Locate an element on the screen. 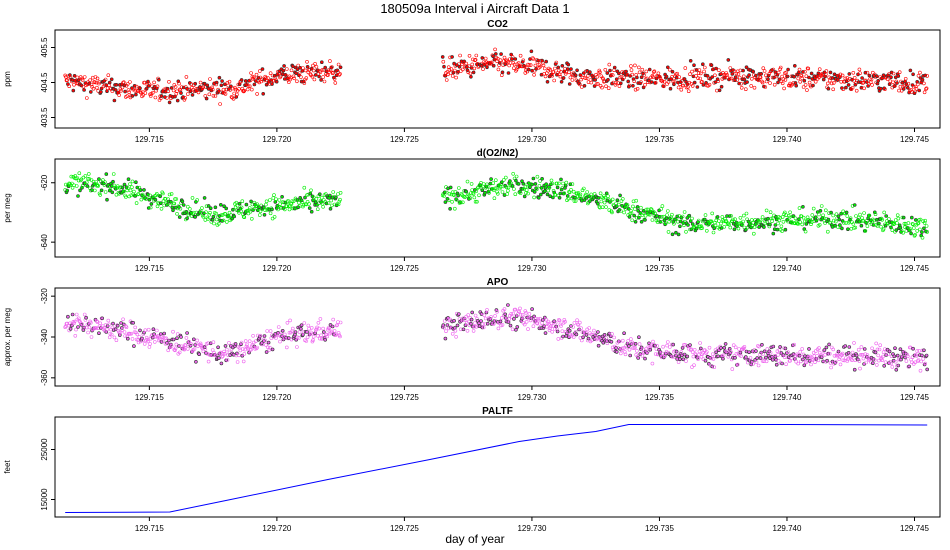 The height and width of the screenshot is (550, 950). y-axis-label: ppm is located at coordinates (7, 79).